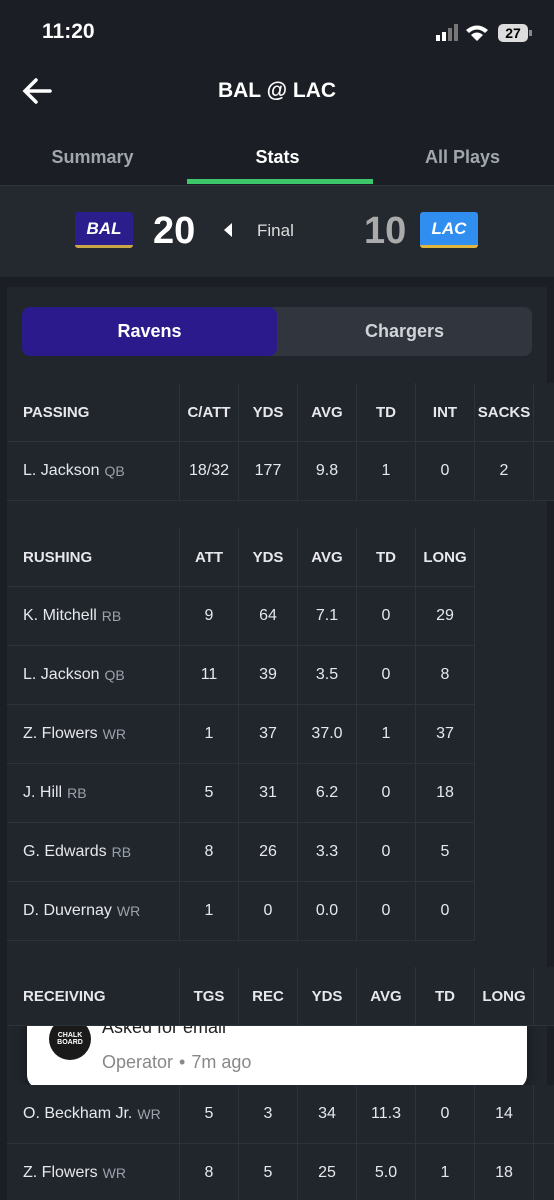 This screenshot has width=554, height=1200. What do you see at coordinates (209, 675) in the screenshot?
I see `table-cell: 11` at bounding box center [209, 675].